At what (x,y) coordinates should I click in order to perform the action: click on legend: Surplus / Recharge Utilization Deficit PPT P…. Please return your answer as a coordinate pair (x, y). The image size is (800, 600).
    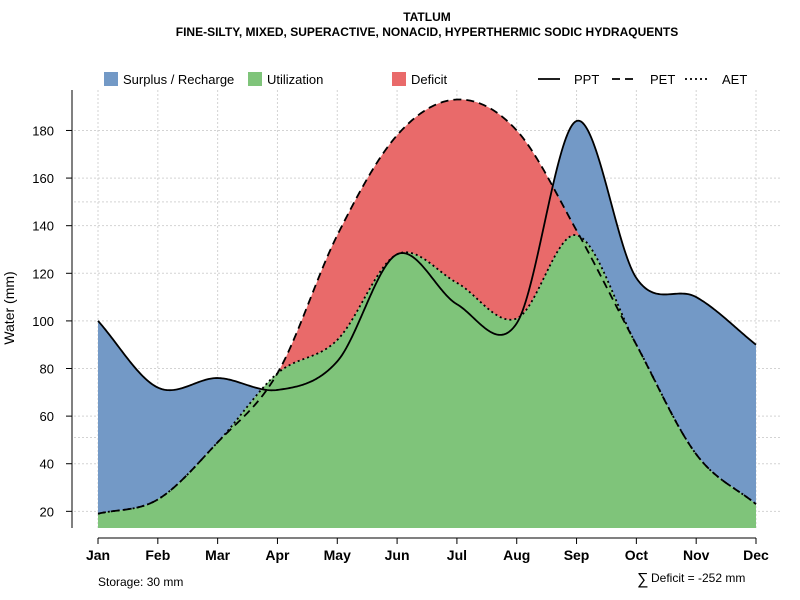
    Looking at the image, I should click on (425, 79).